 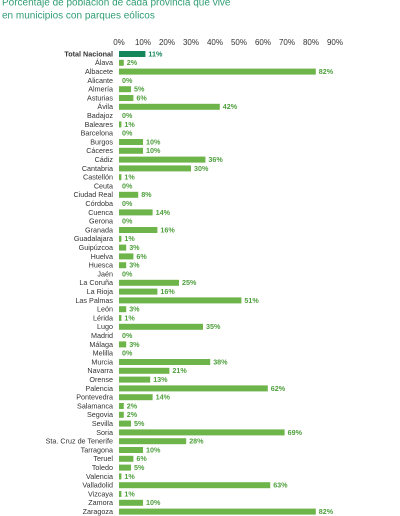 What do you see at coordinates (101, 344) in the screenshot?
I see `category-label: Málaga` at bounding box center [101, 344].